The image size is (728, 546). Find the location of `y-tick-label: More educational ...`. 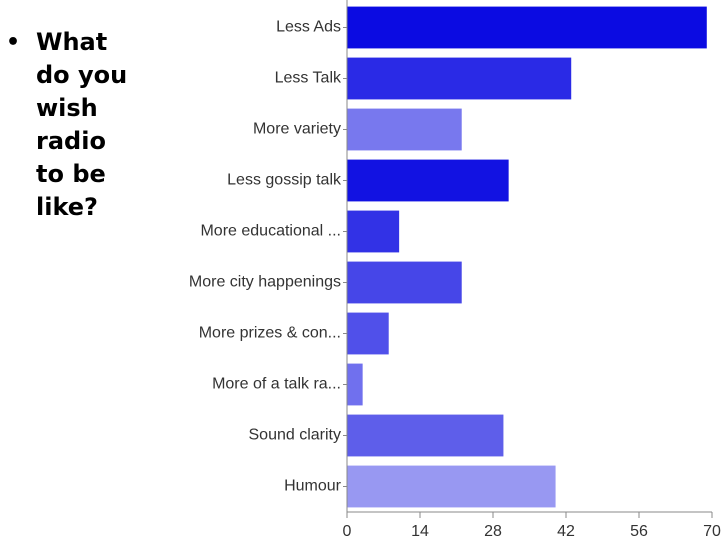

y-tick-label: More educational ... is located at coordinates (270, 231).